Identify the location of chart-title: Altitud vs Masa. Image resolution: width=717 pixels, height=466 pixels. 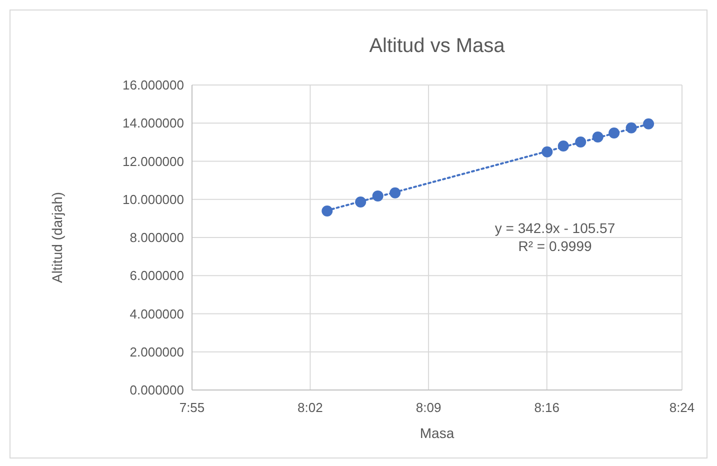
(437, 46).